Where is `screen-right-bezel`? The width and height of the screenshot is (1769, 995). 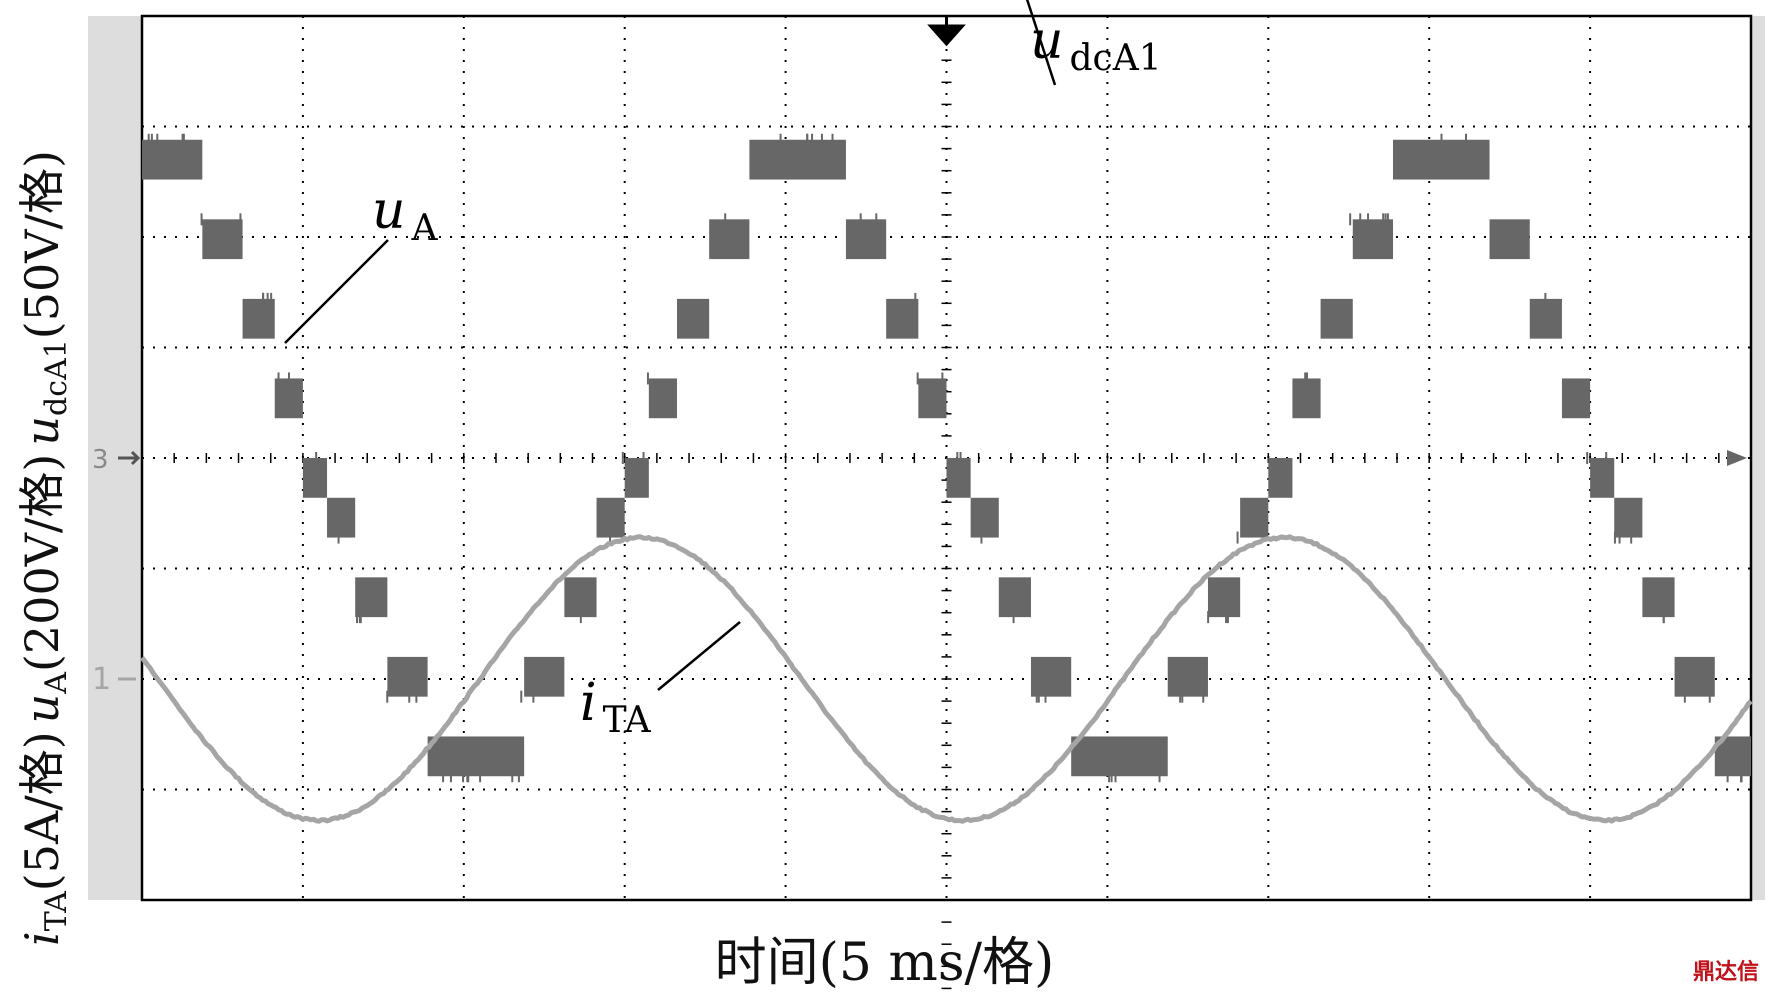
screen-right-bezel is located at coordinates (1758, 458).